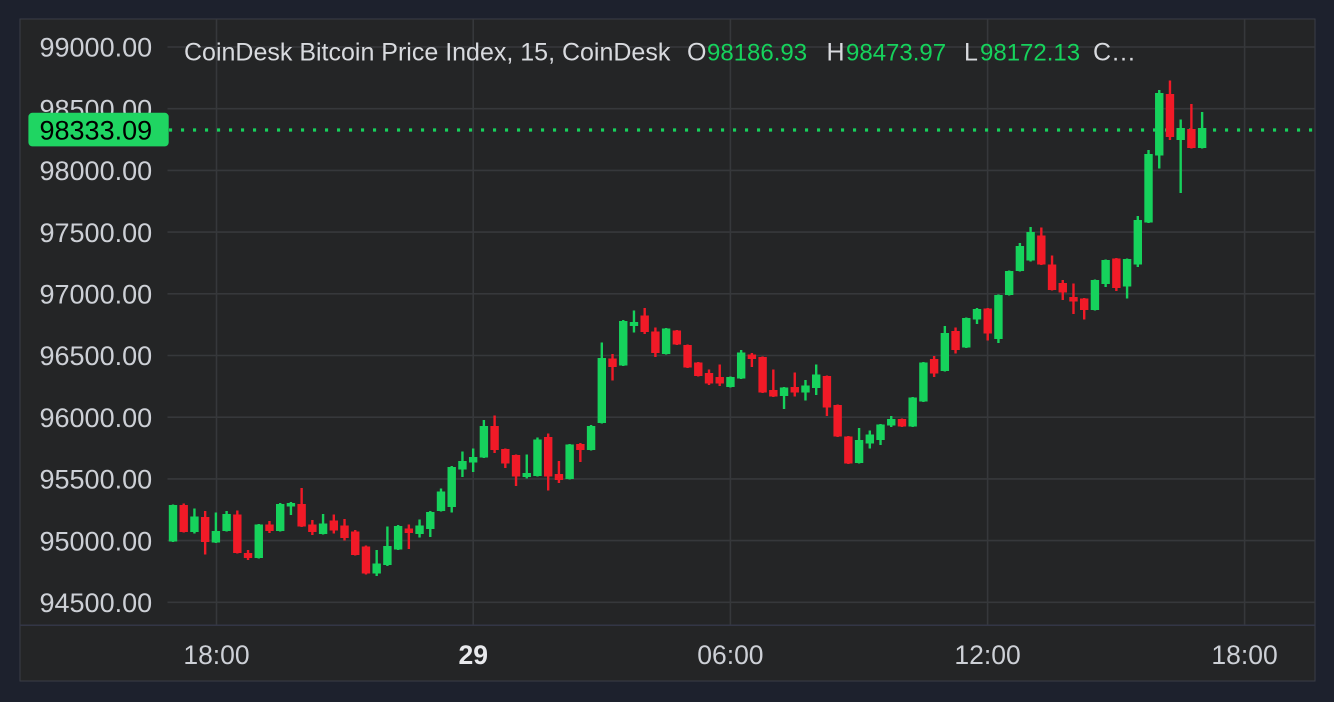 The width and height of the screenshot is (1334, 702). I want to click on svg-text: 95500.00, so click(96, 480).